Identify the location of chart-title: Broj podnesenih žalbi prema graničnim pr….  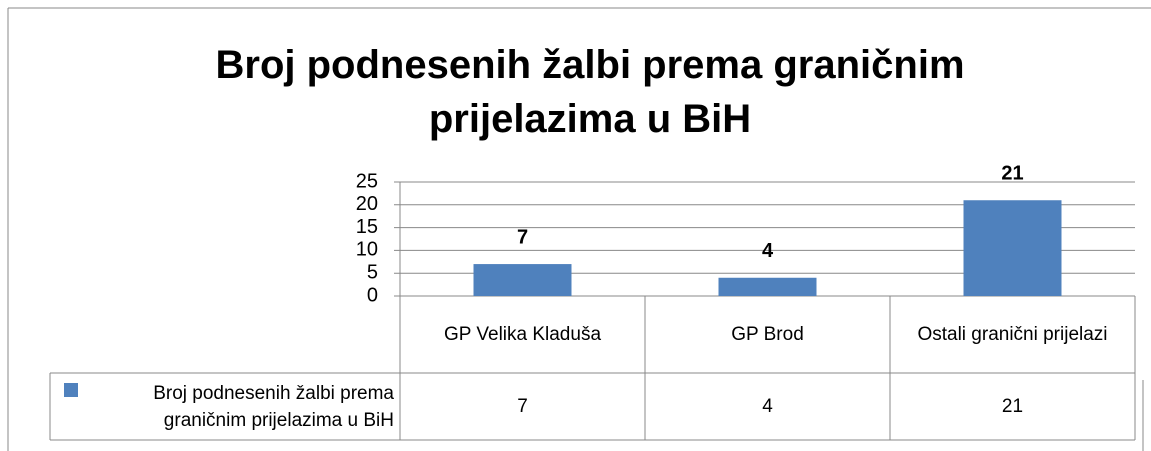
(590, 92).